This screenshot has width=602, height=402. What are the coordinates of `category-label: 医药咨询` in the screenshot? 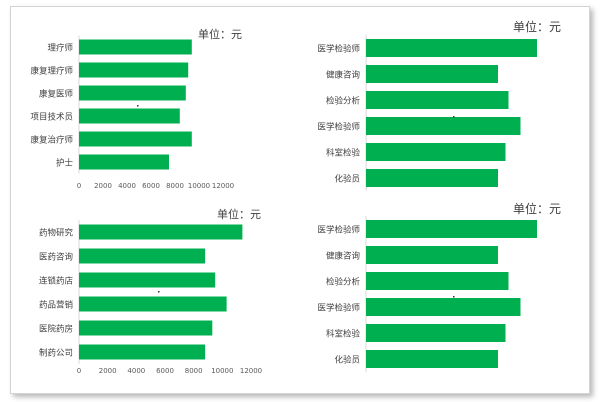 It's located at (56, 257).